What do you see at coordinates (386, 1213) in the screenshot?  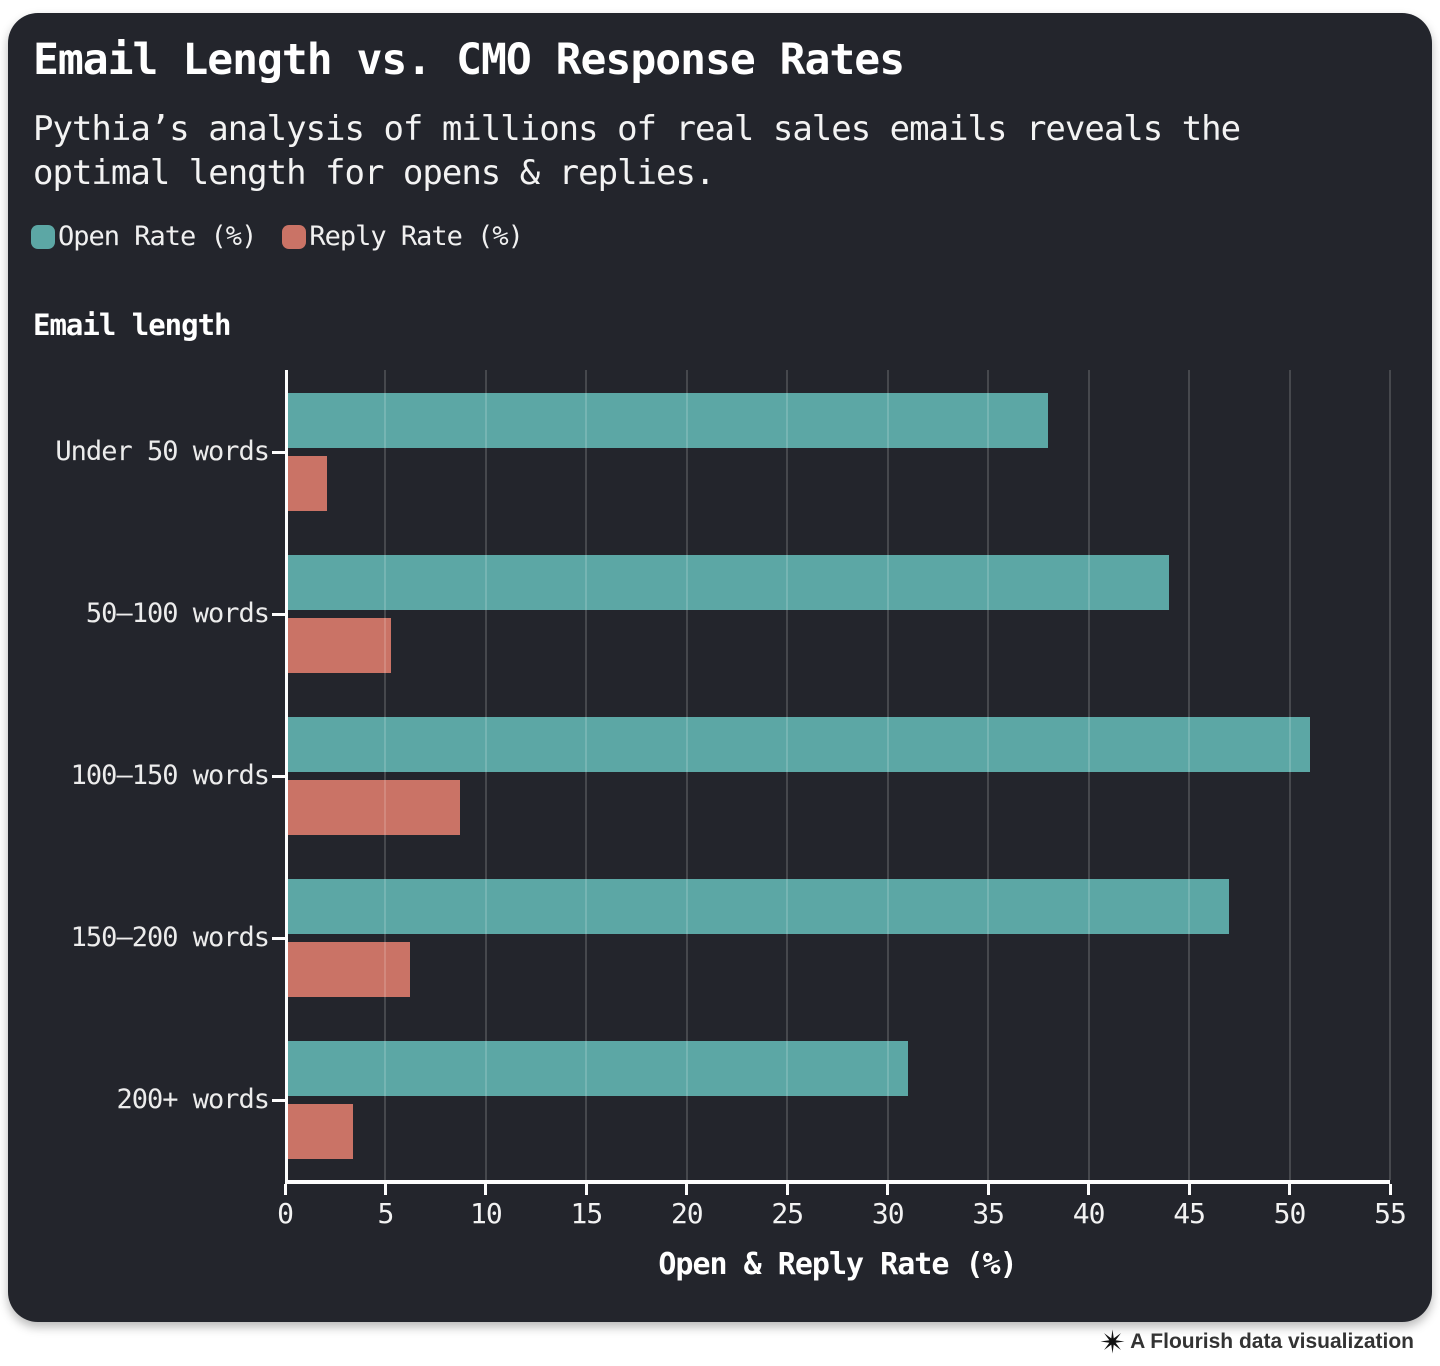 I see `x-tick-label: 5` at bounding box center [386, 1213].